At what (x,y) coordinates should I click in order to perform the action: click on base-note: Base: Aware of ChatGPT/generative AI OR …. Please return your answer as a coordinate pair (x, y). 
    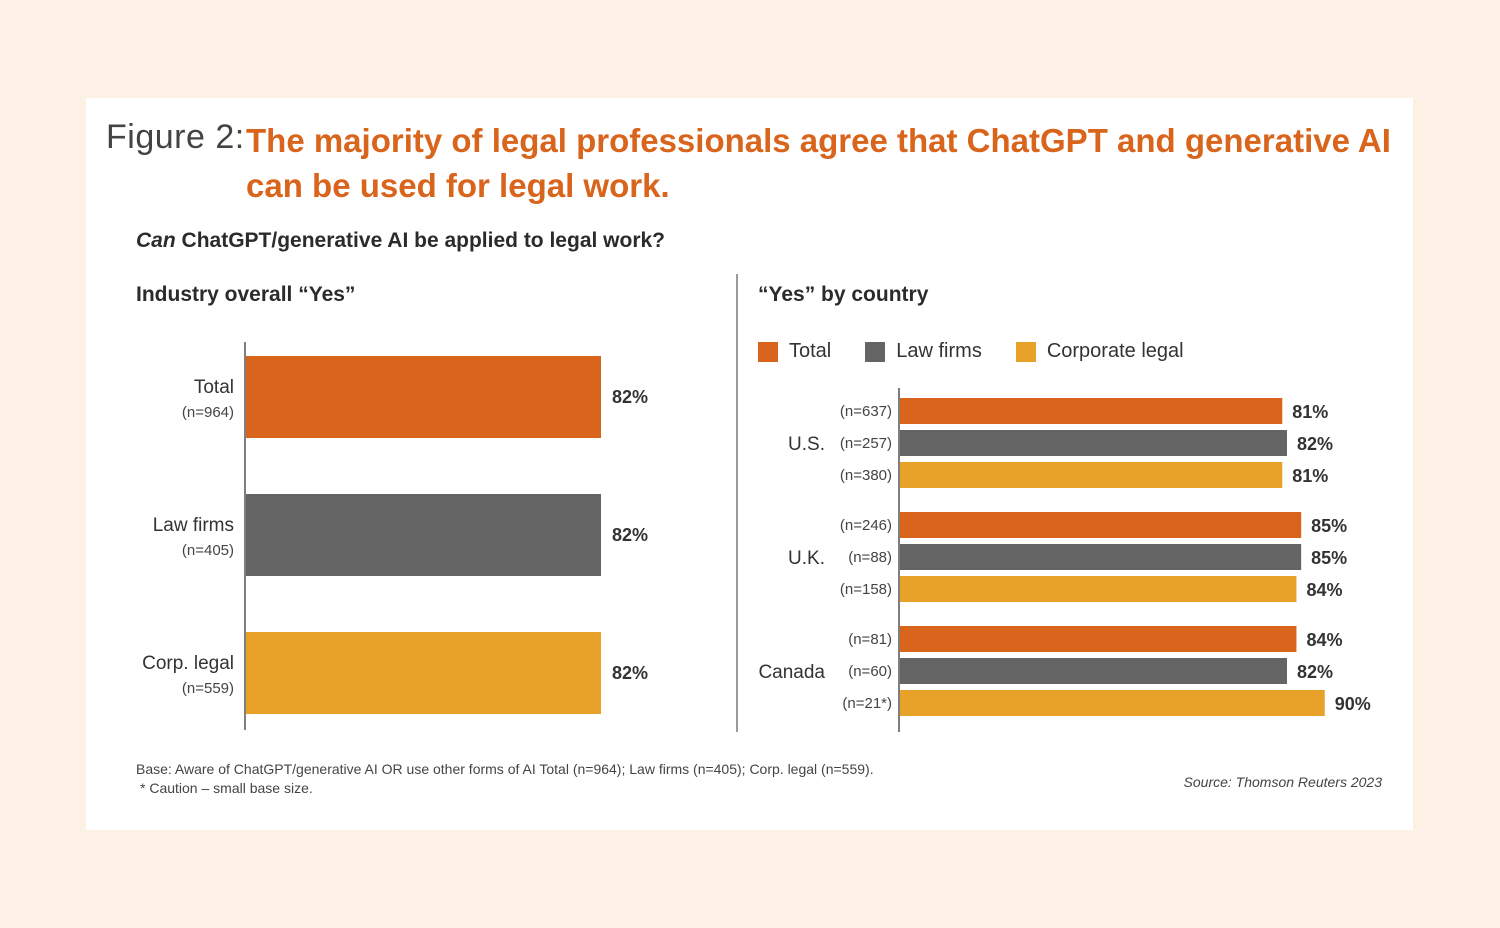
    Looking at the image, I should click on (505, 779).